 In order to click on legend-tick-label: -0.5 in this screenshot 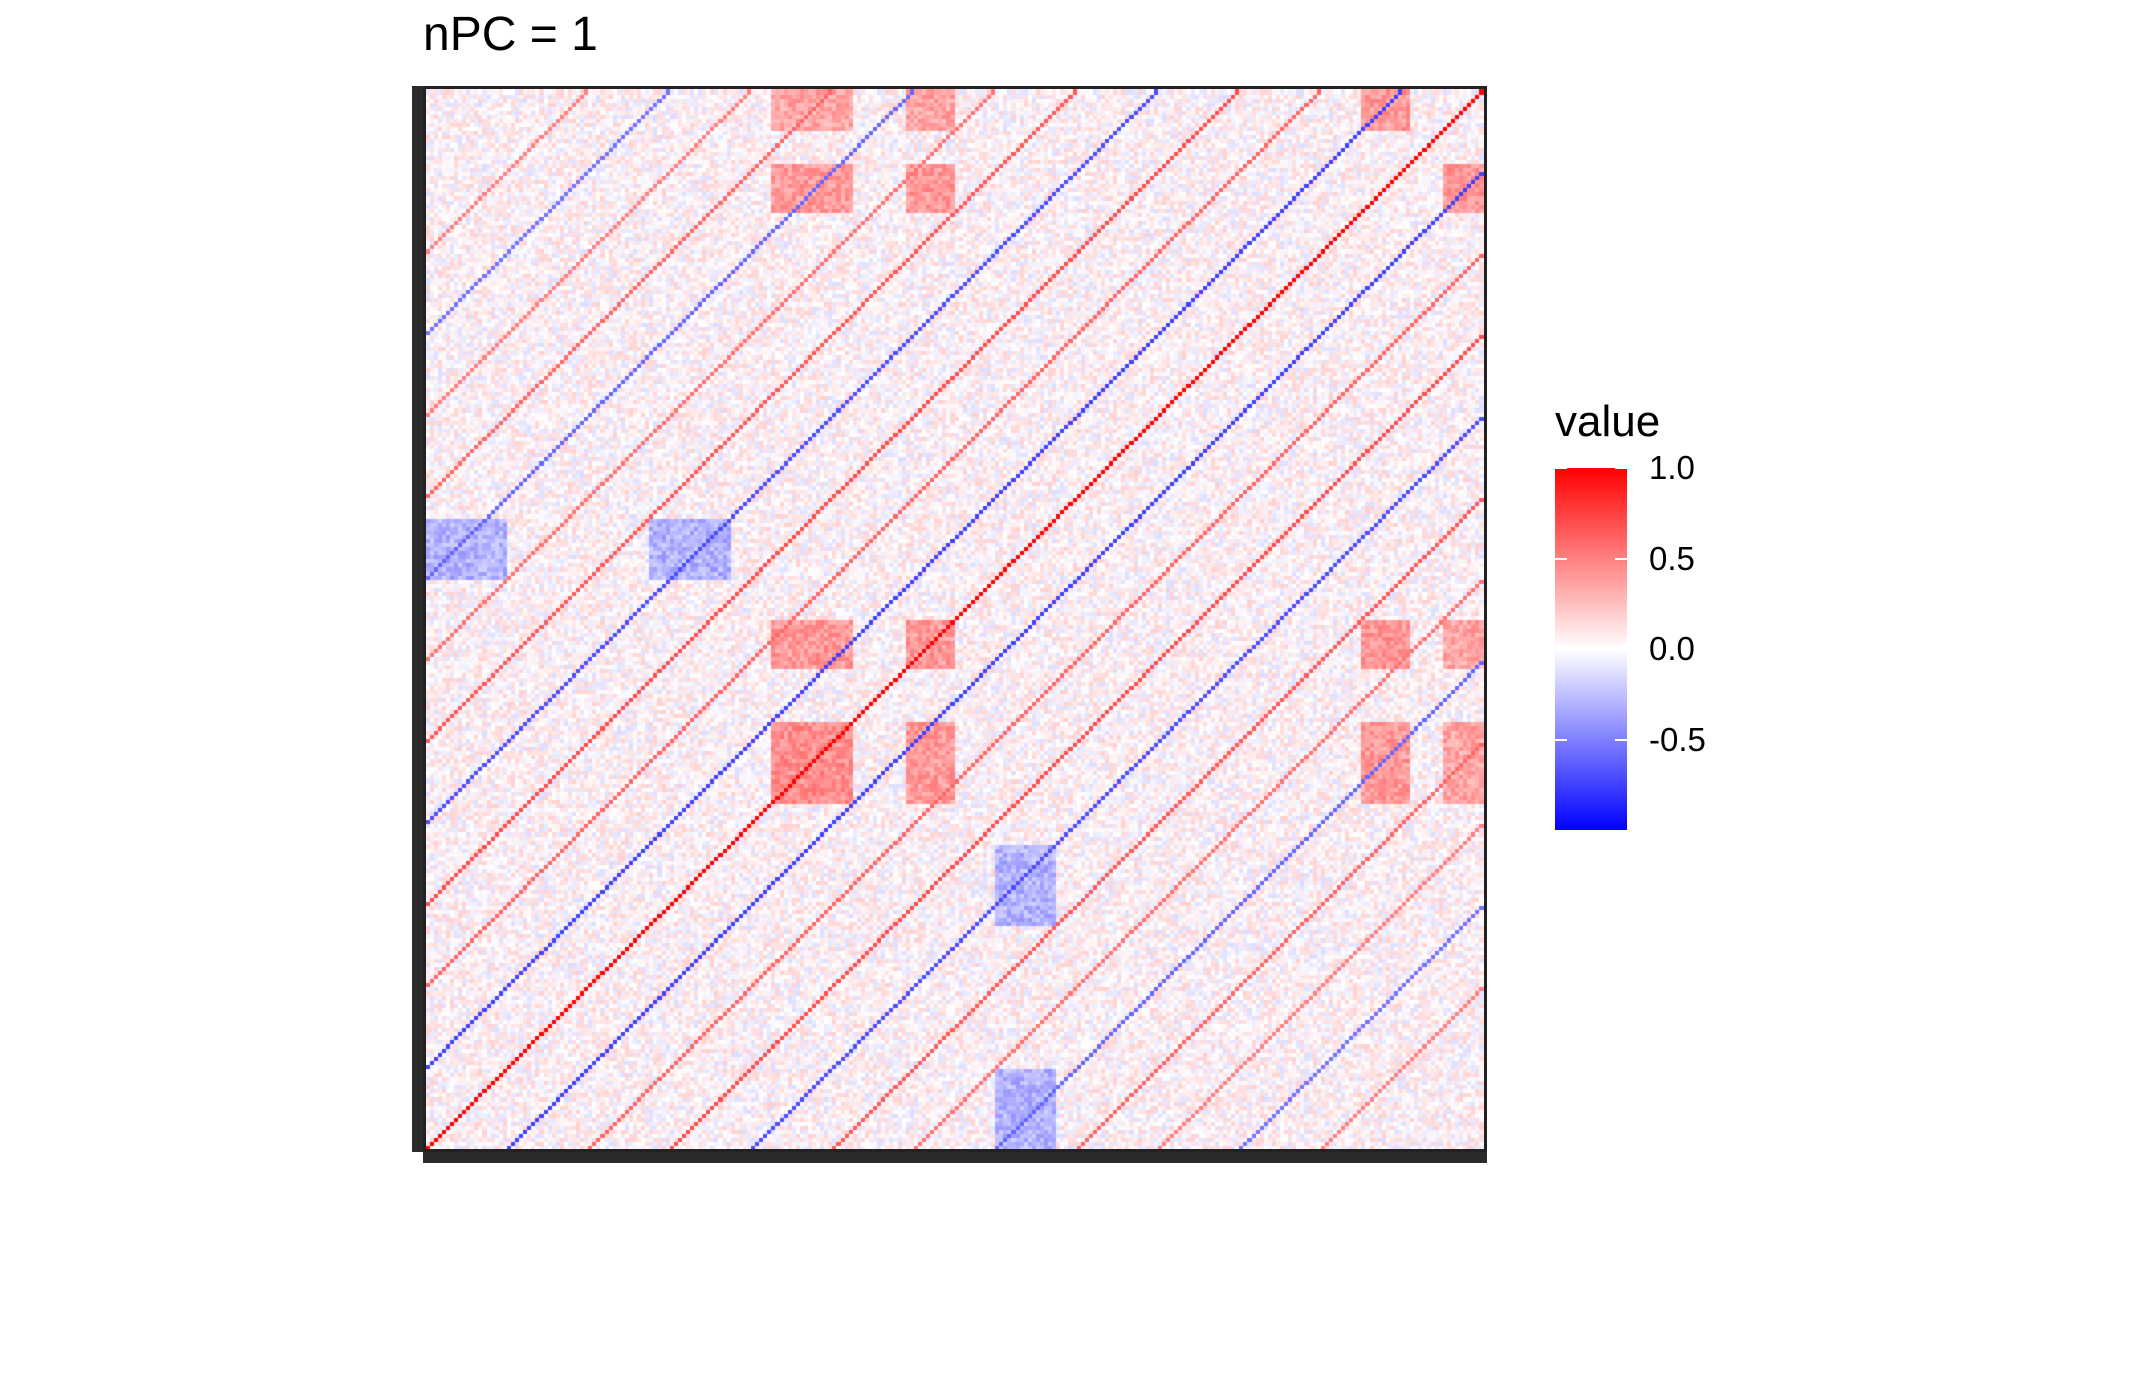, I will do `click(1677, 739)`.